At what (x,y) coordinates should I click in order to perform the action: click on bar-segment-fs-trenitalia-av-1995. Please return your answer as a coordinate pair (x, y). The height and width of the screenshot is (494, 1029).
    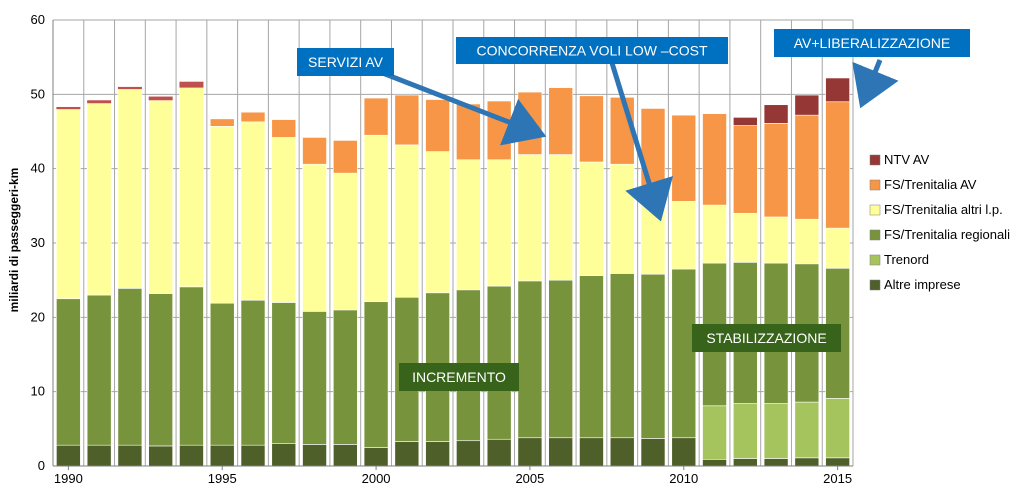
    Looking at the image, I should click on (222, 122).